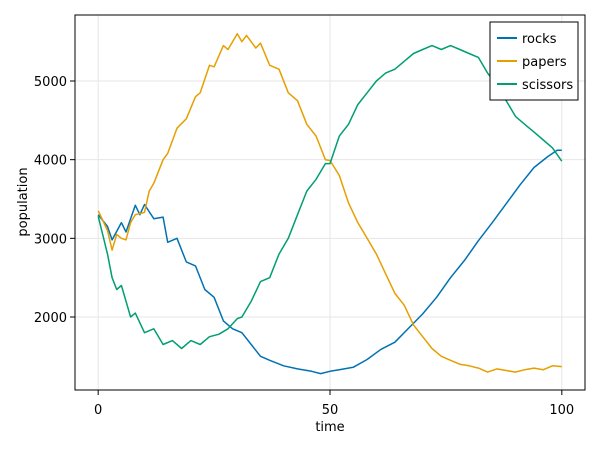 The height and width of the screenshot is (454, 600). What do you see at coordinates (330, 410) in the screenshot?
I see `x-tick-label: 50` at bounding box center [330, 410].